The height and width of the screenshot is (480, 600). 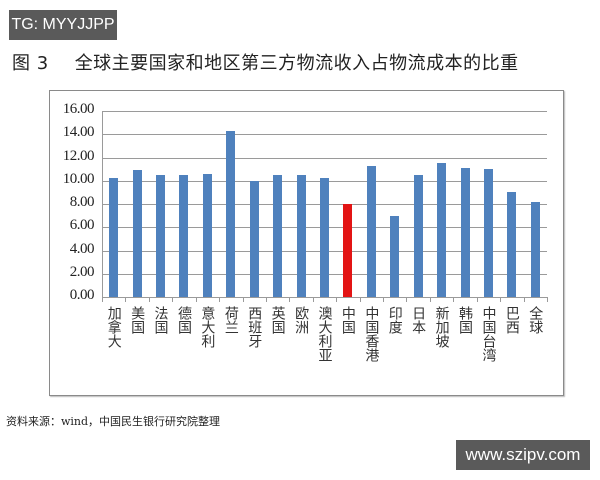 I want to click on y-tick-label: 4.00, so click(x=82, y=248).